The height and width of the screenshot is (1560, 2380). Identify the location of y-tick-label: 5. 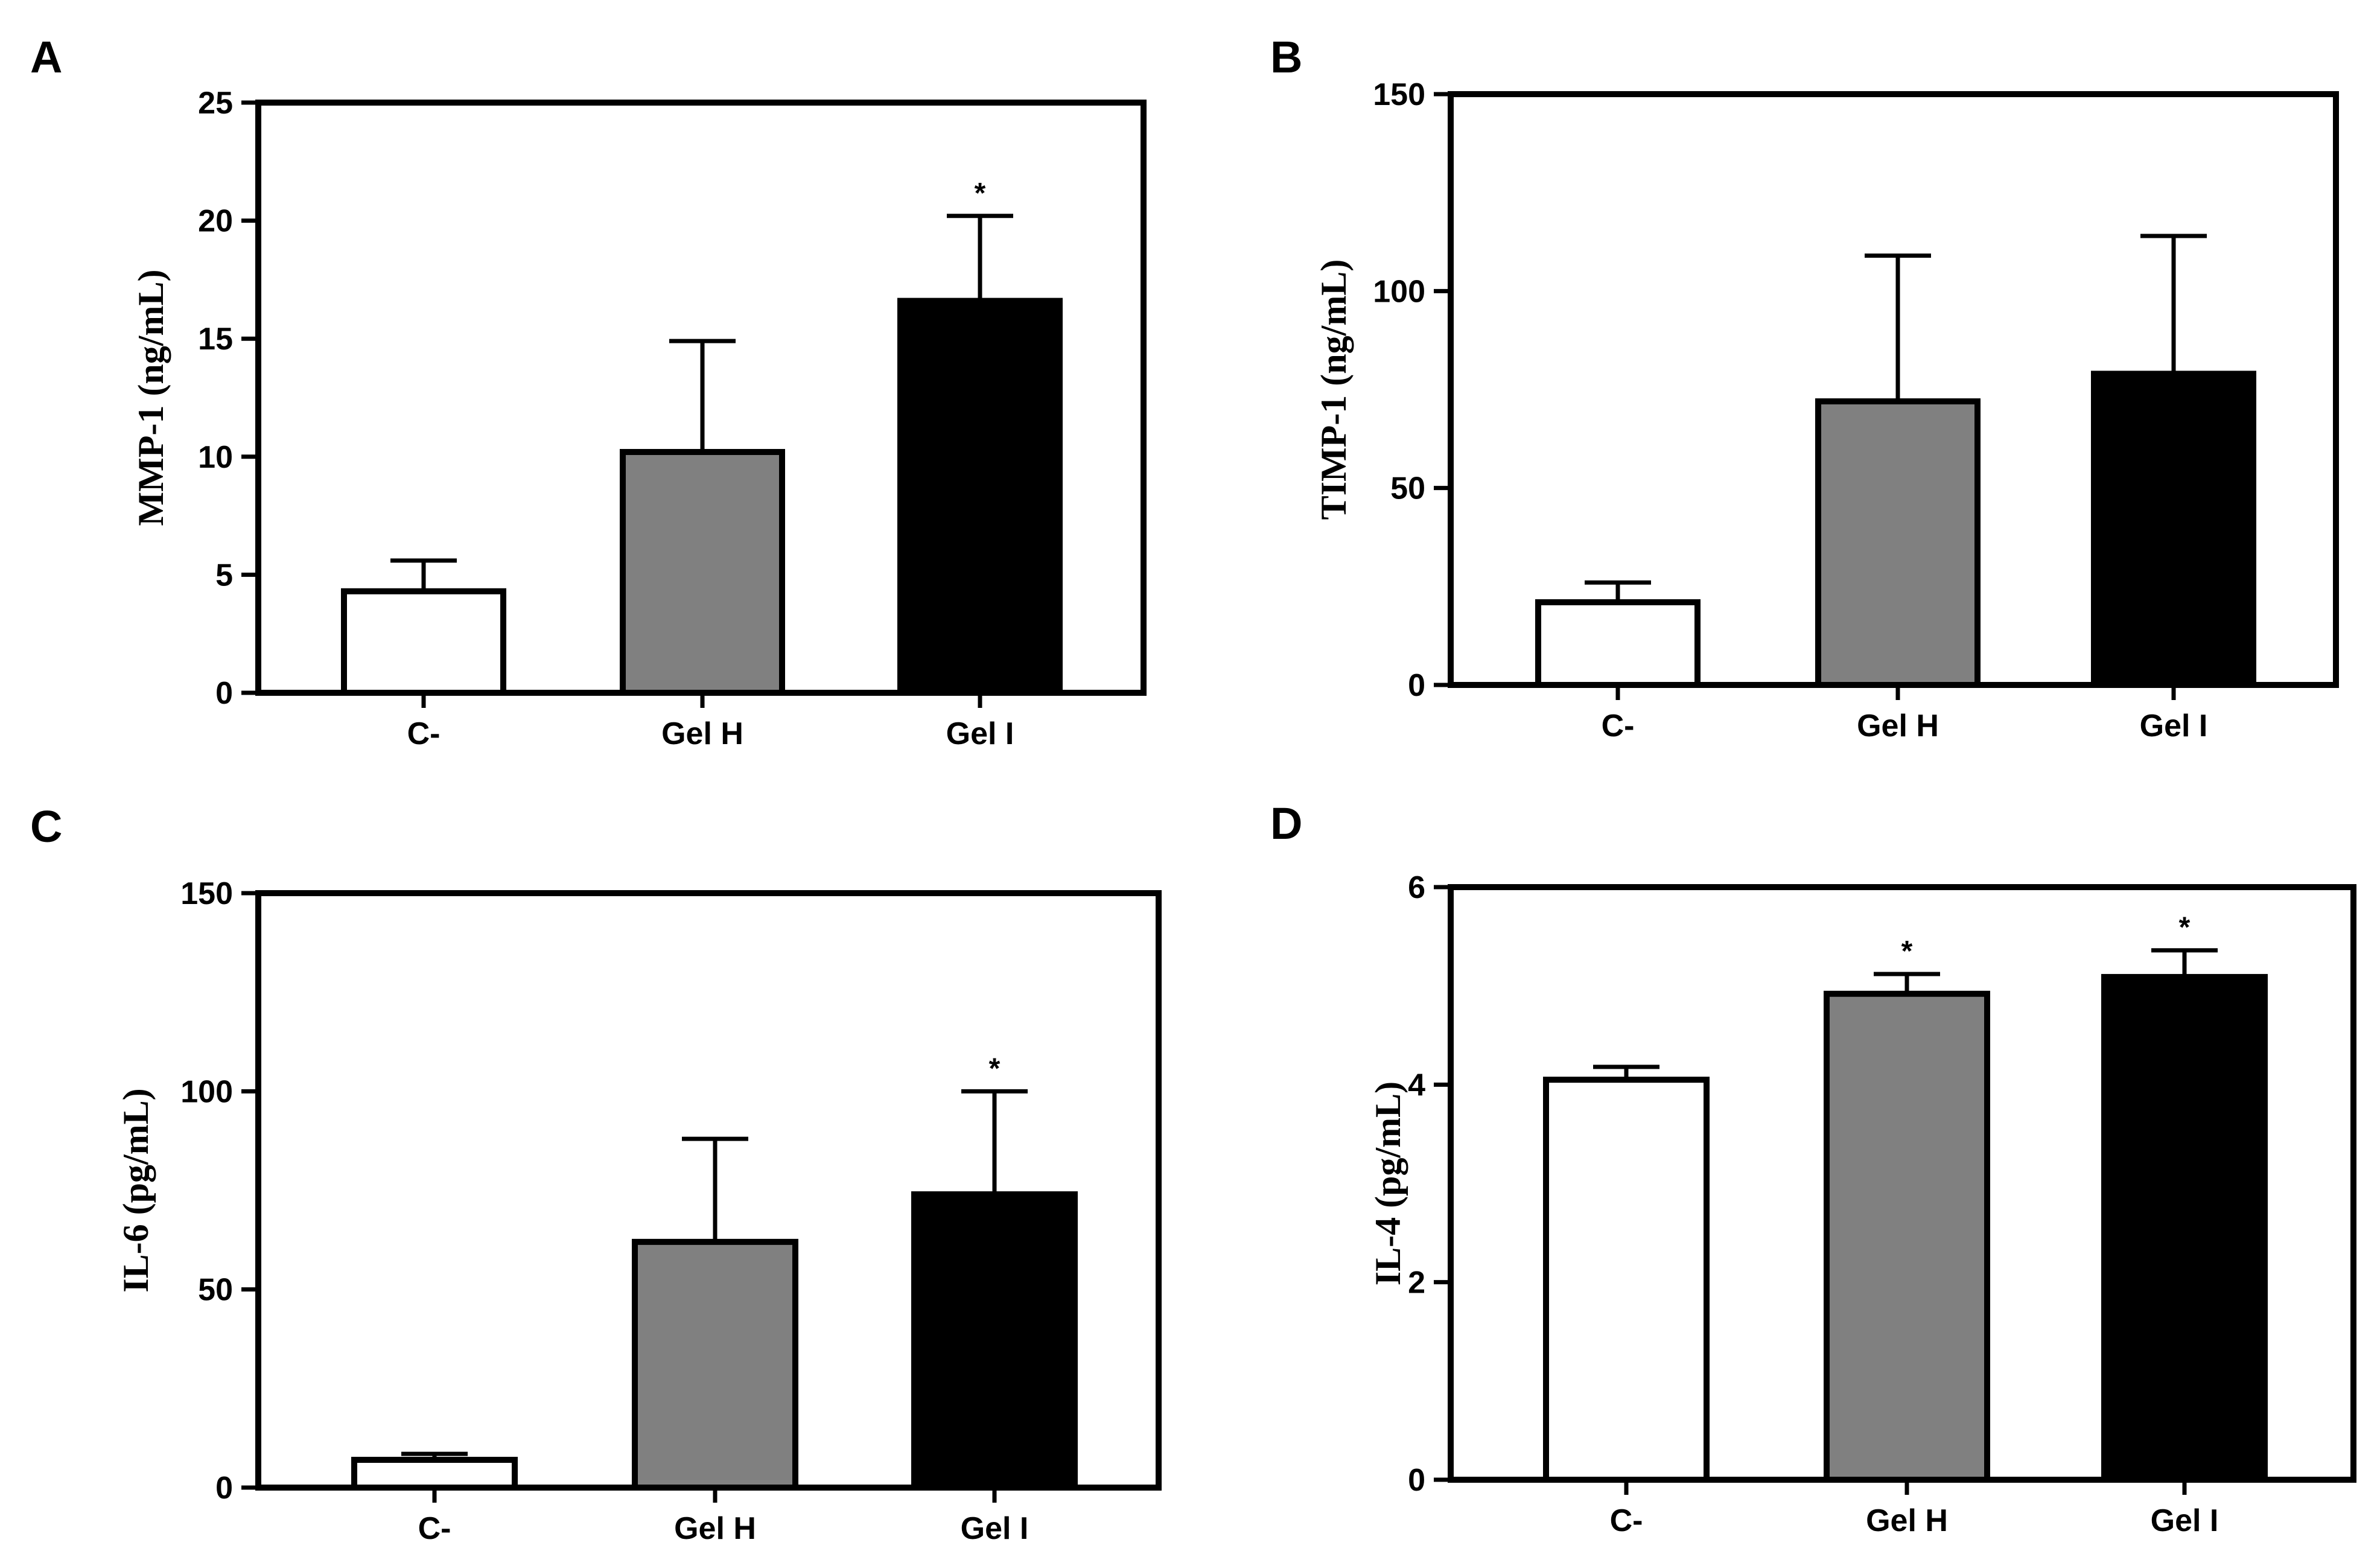
(224, 576).